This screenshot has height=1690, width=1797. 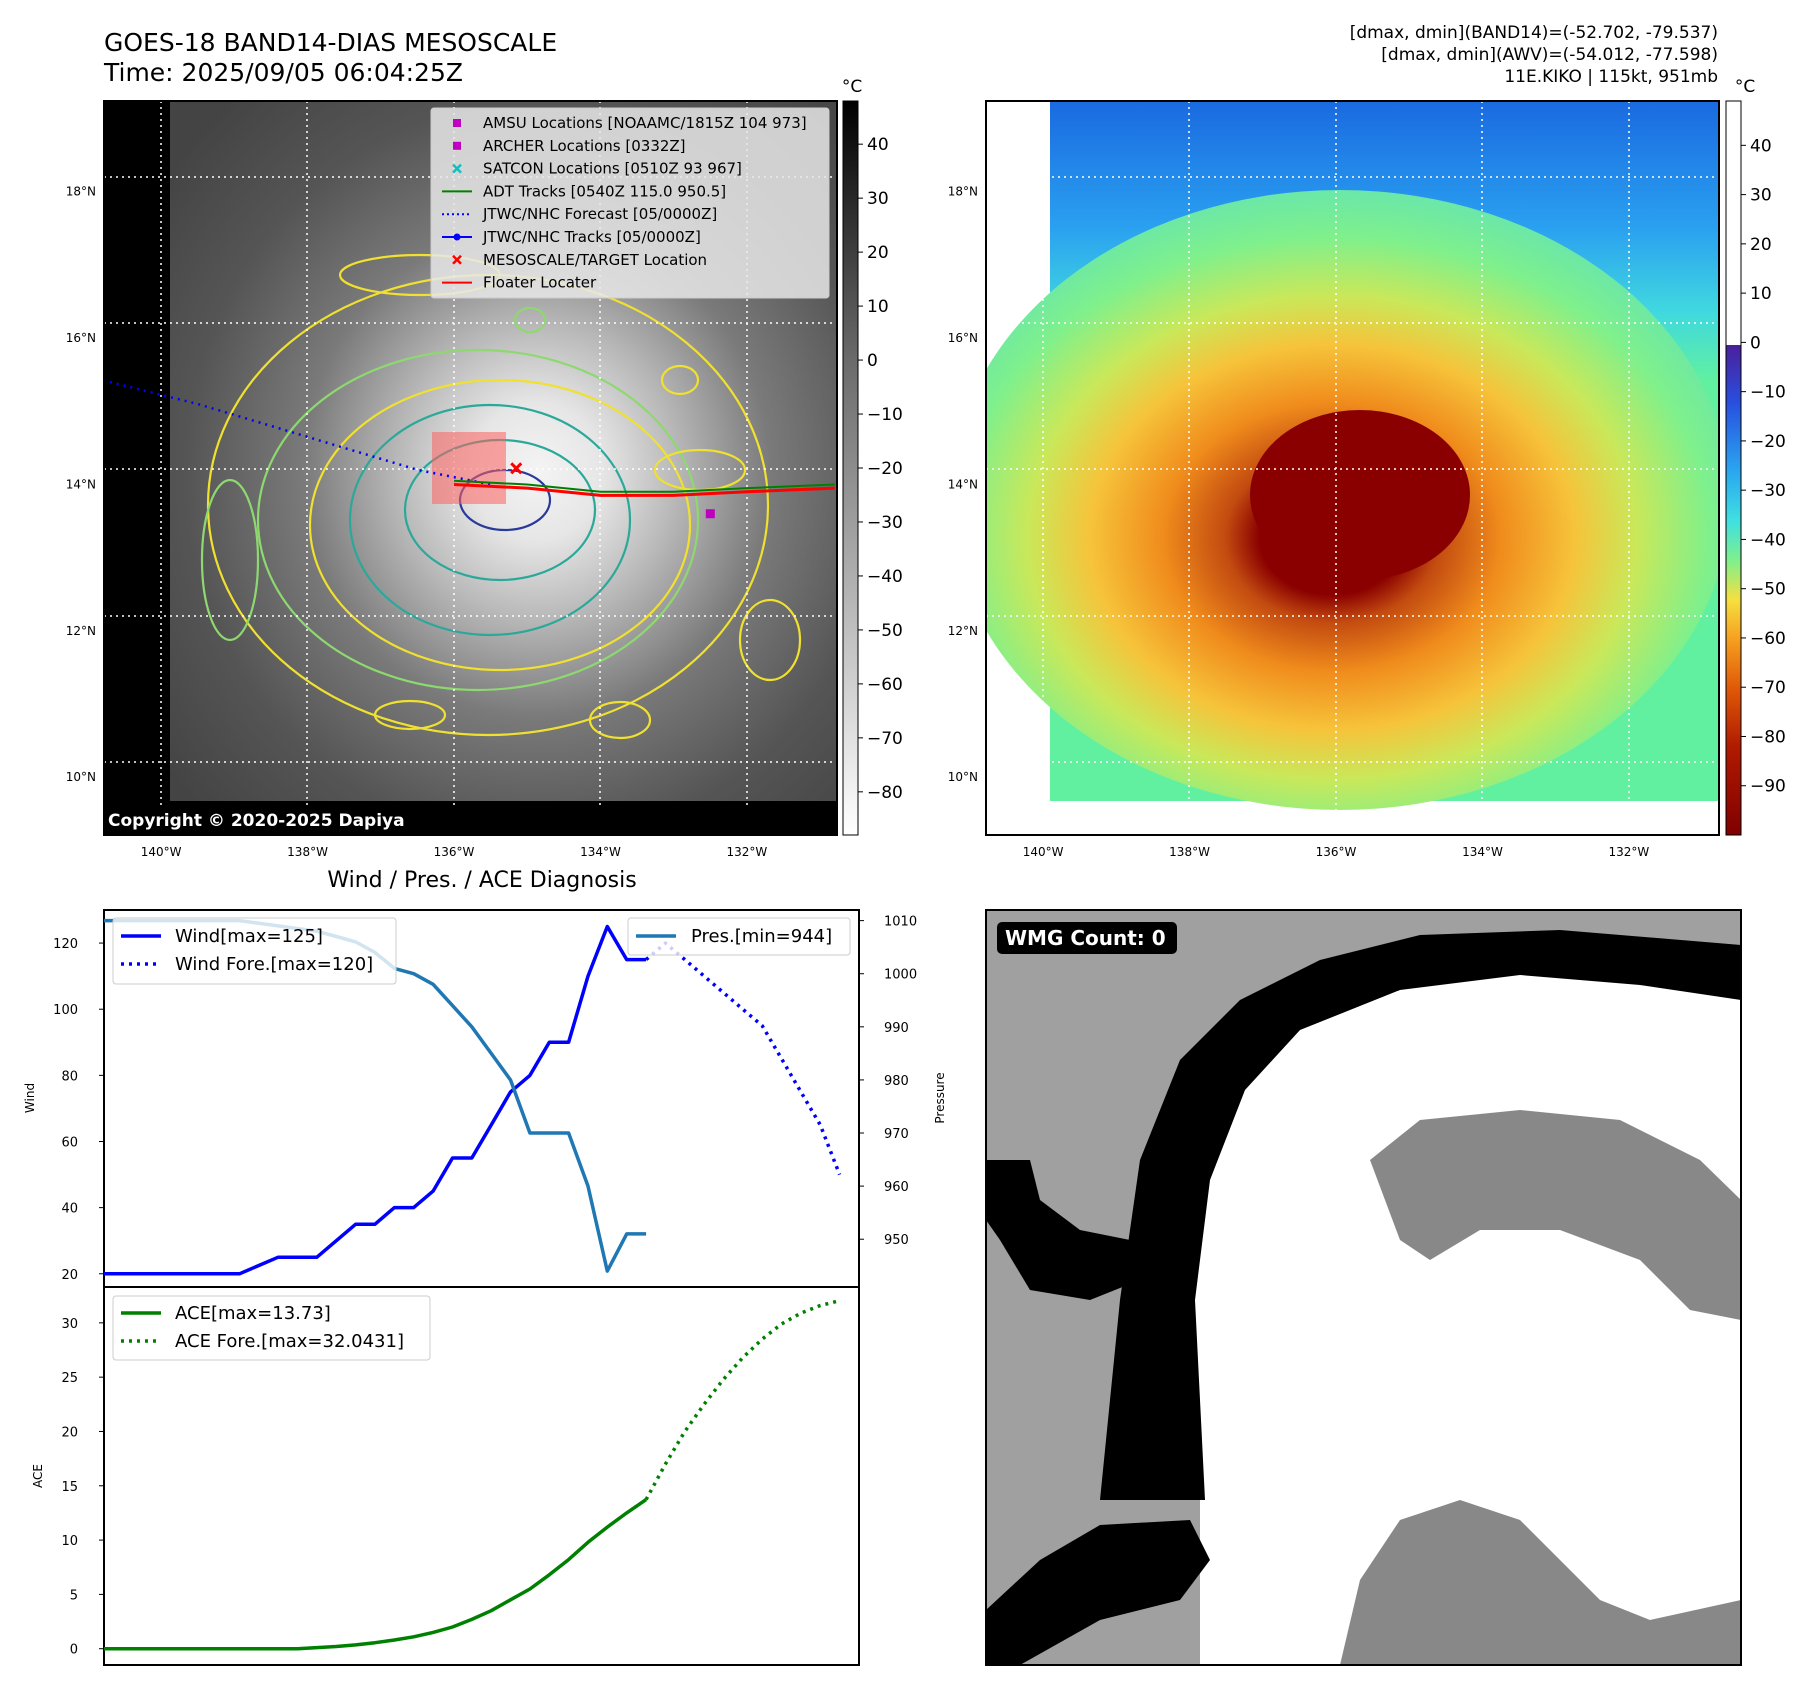 What do you see at coordinates (69, 1209) in the screenshot?
I see `y-tick-label: 40` at bounding box center [69, 1209].